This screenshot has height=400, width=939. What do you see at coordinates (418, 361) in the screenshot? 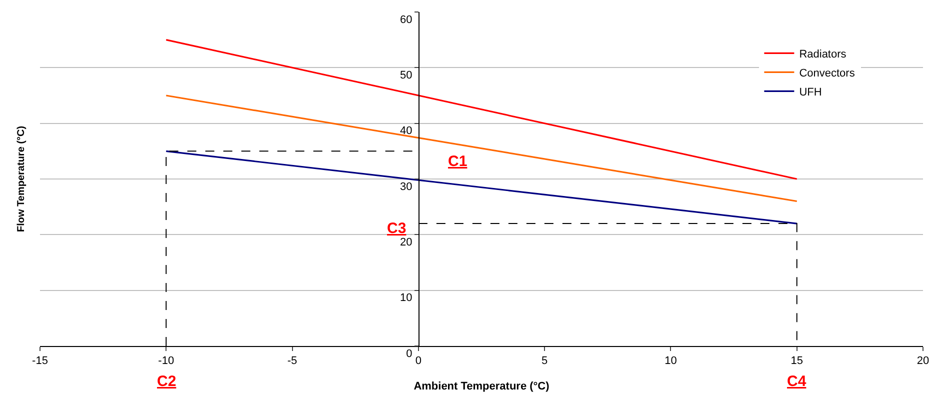
I see `x-tick-label: 0` at bounding box center [418, 361].